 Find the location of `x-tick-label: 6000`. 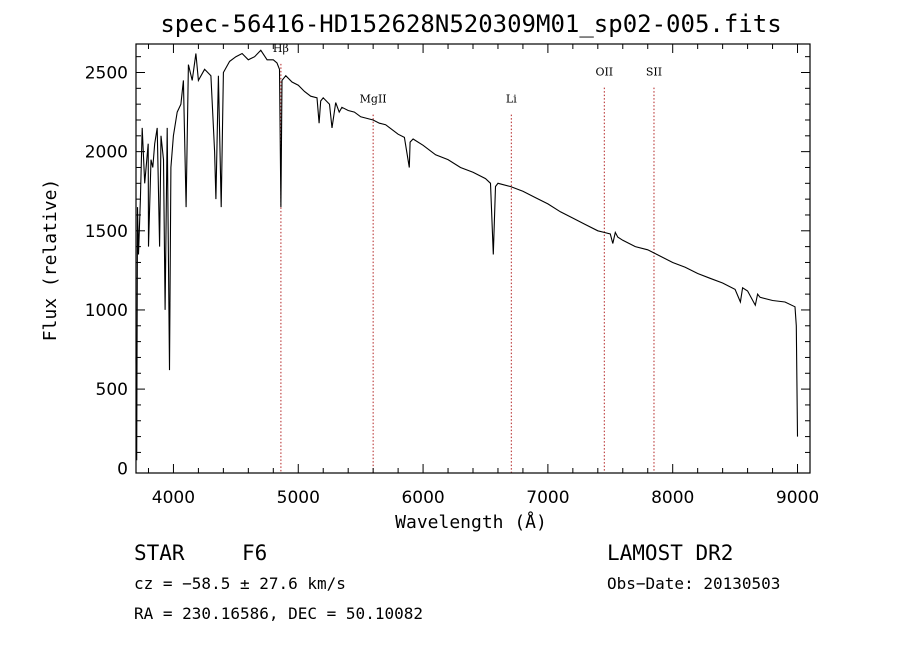

x-tick-label: 6000 is located at coordinates (422, 498).